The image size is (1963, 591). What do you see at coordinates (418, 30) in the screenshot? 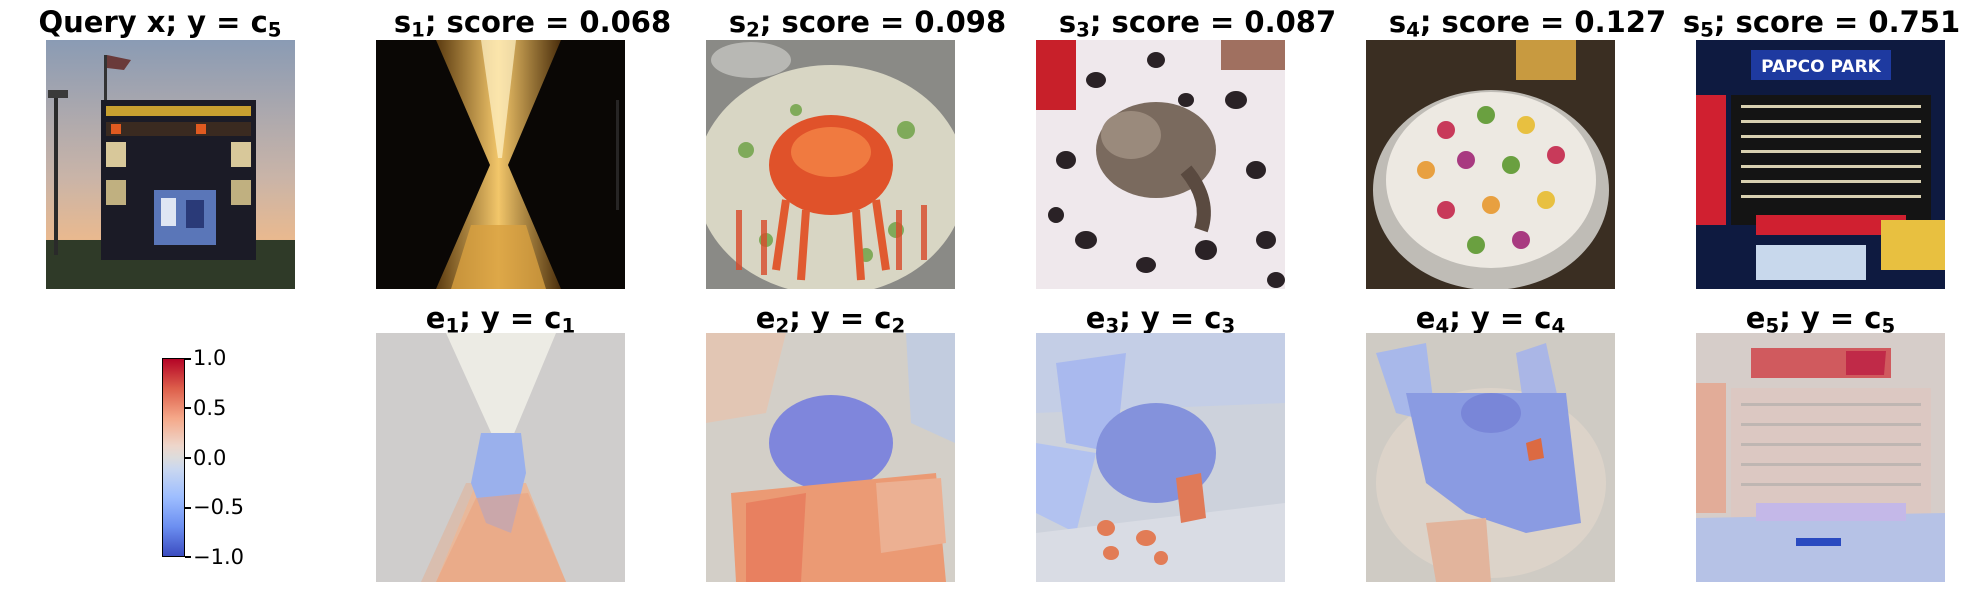
I see `sample-index: 1` at bounding box center [418, 30].